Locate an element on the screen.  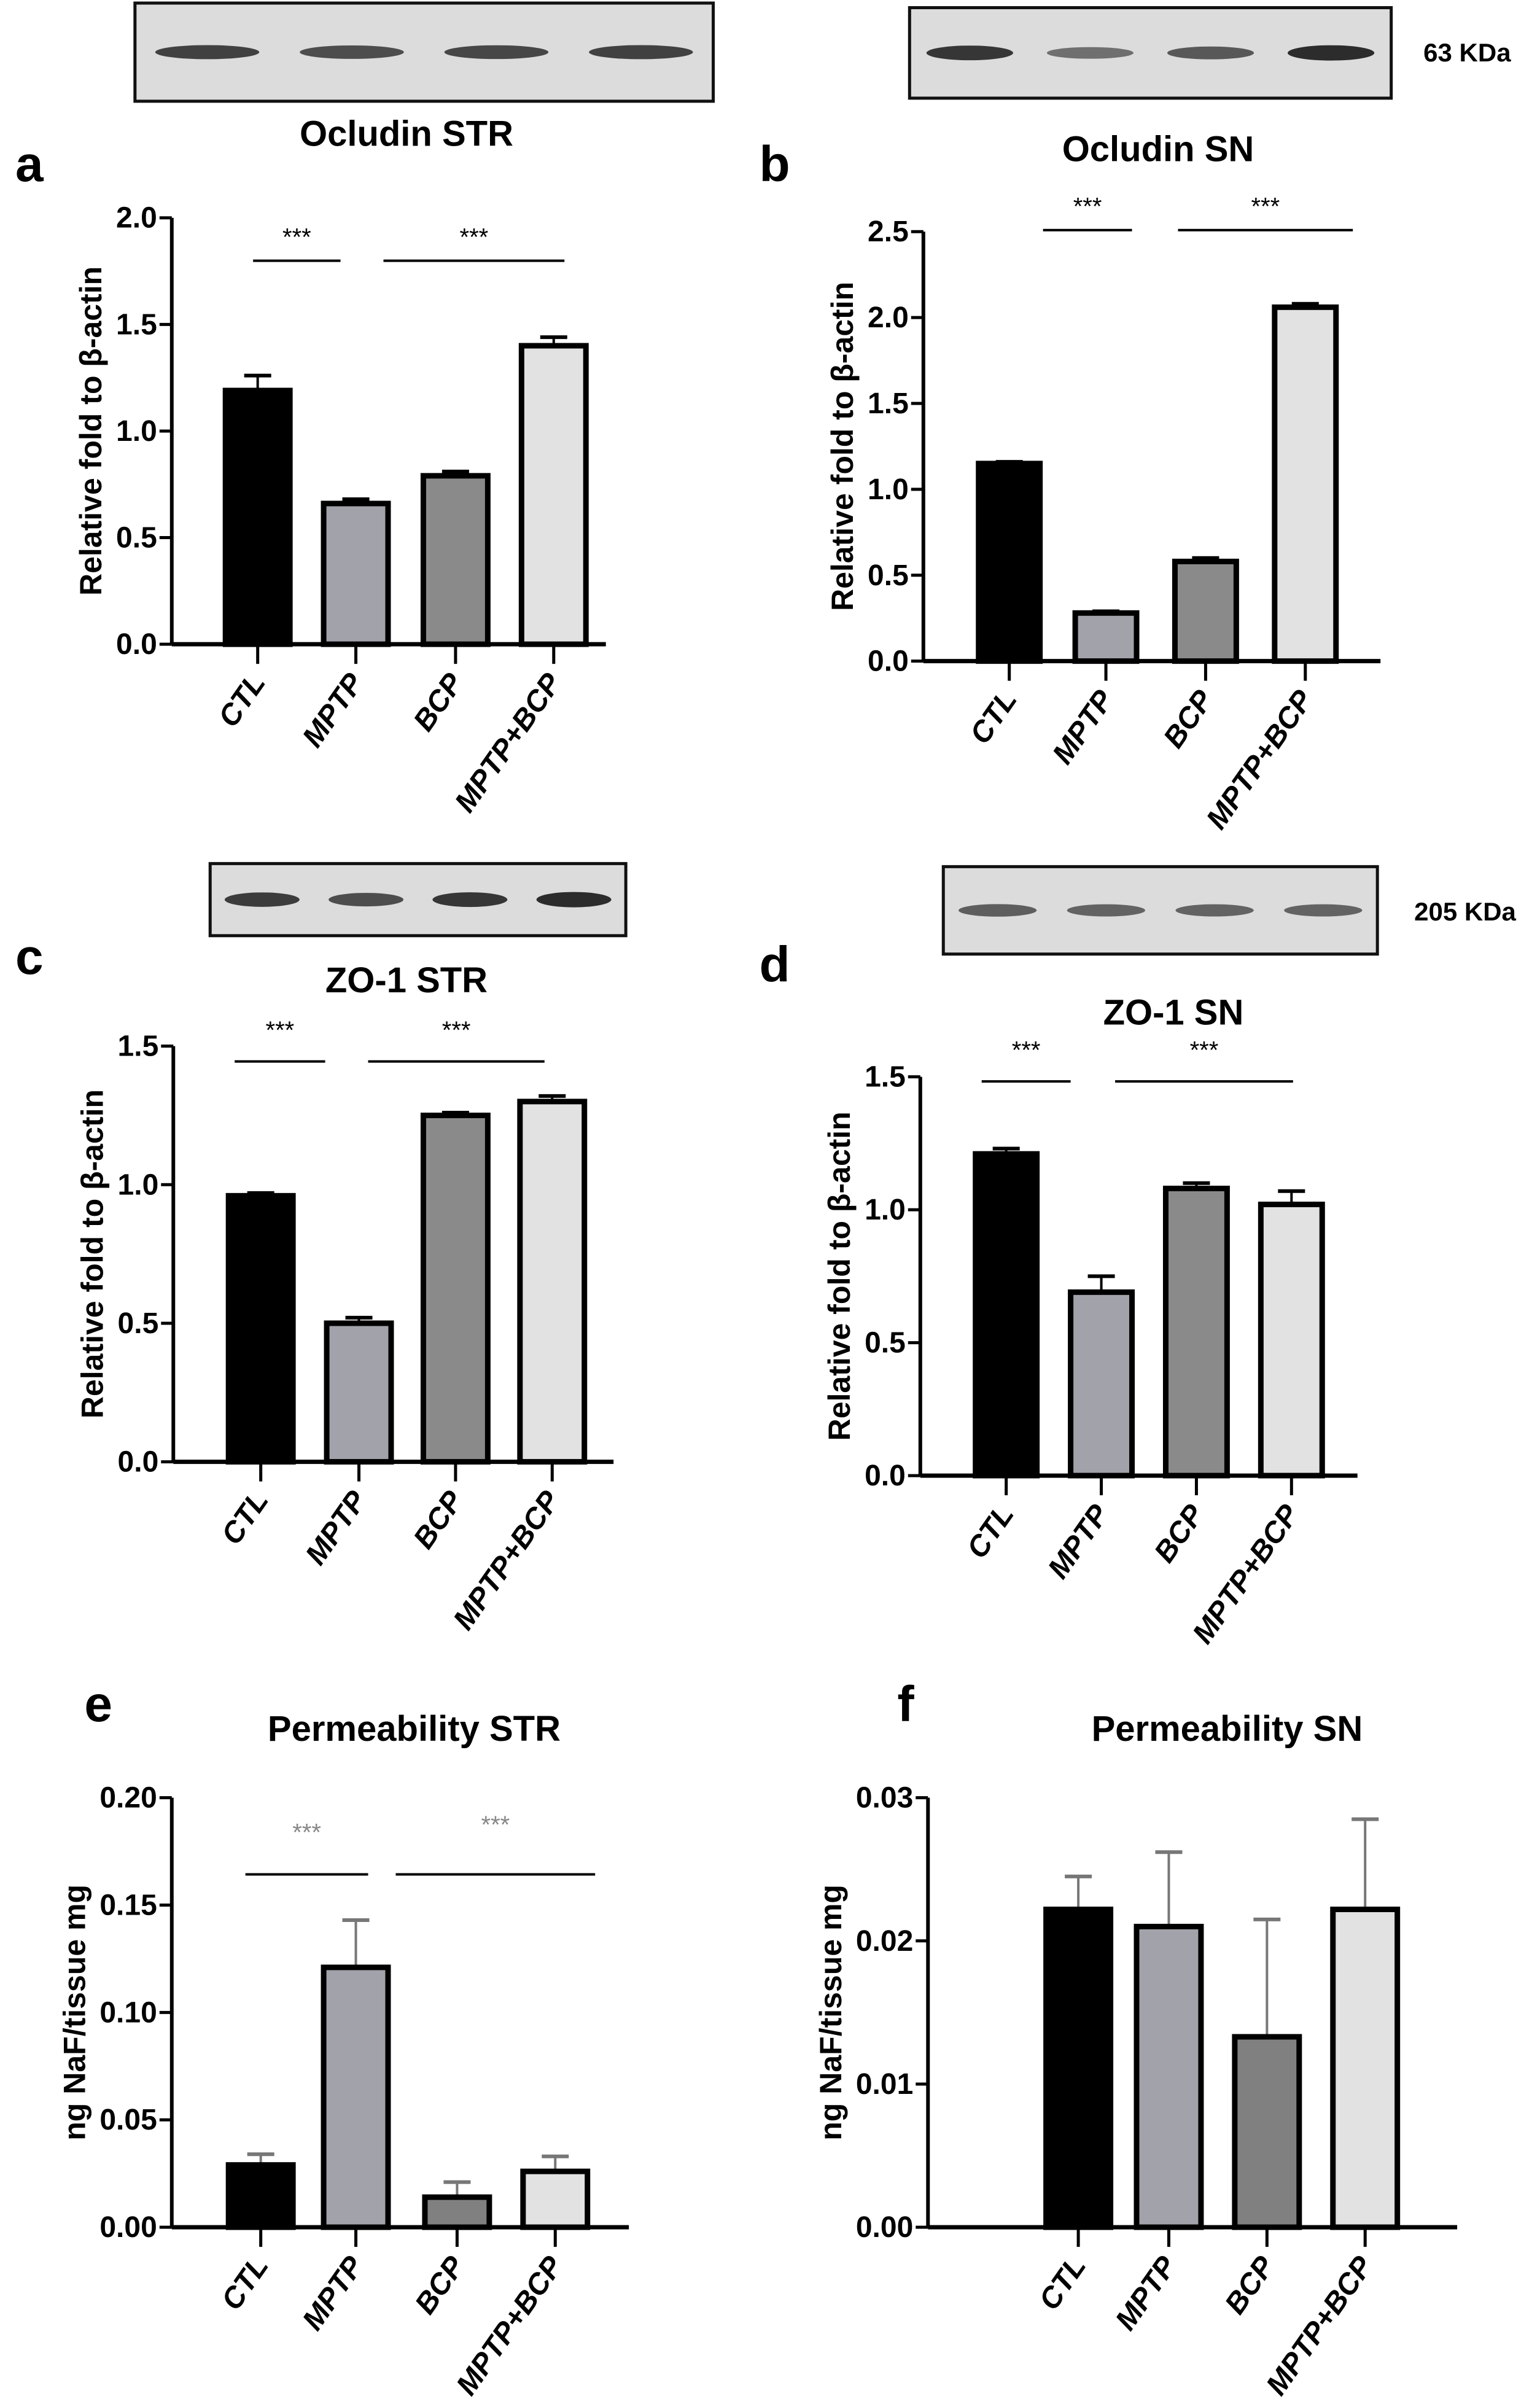
molecular-weight-label: 205 KDa is located at coordinates (1465, 911).